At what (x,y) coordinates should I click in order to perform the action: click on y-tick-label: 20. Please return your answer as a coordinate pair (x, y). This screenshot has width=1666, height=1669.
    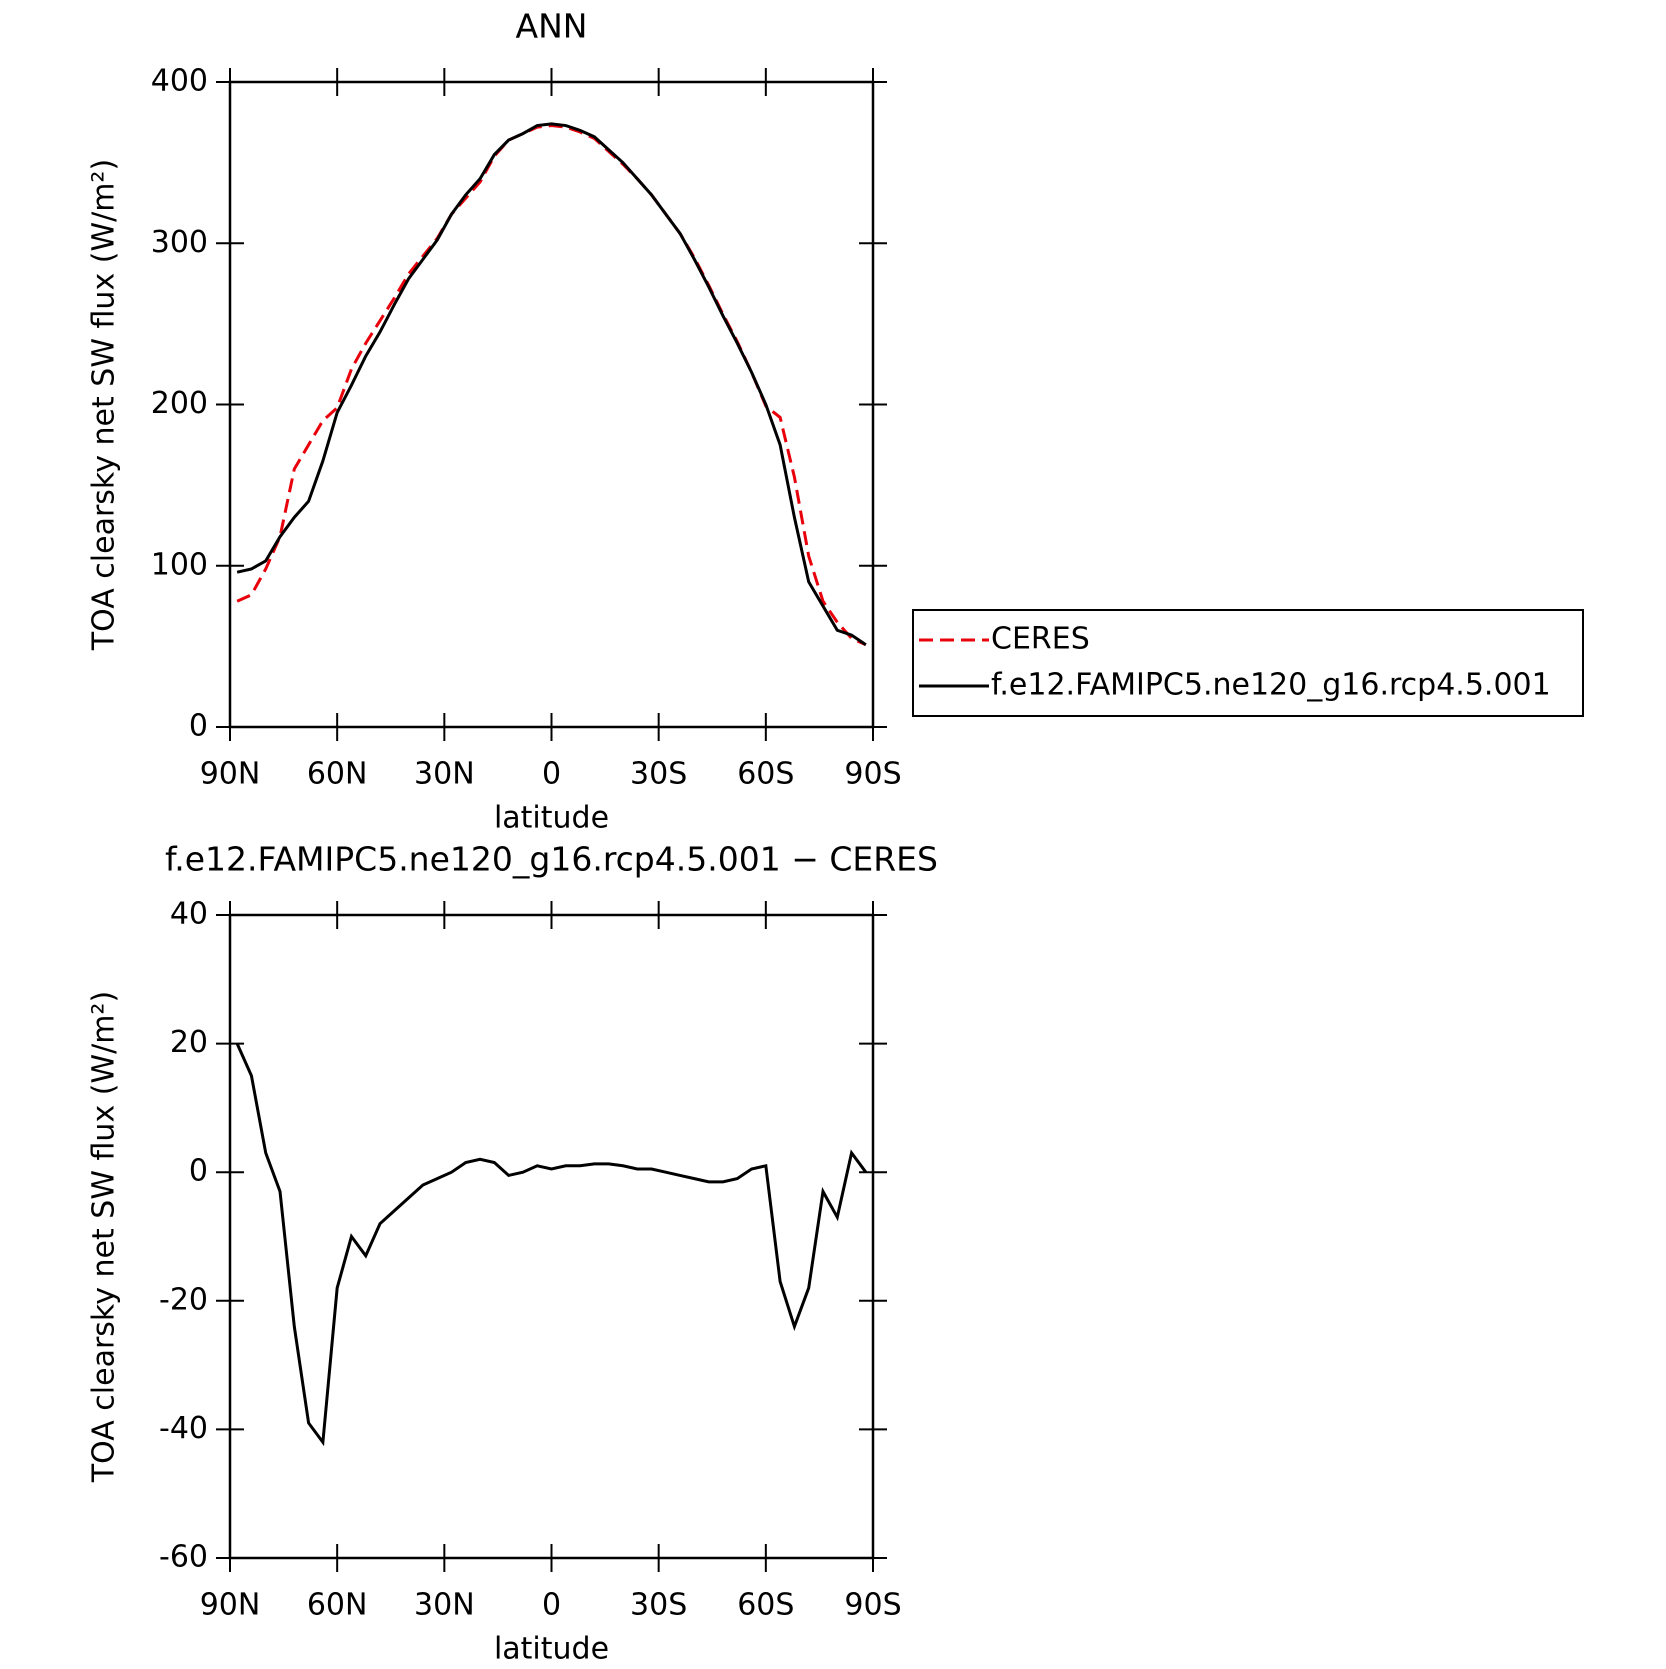
    Looking at the image, I should click on (189, 1042).